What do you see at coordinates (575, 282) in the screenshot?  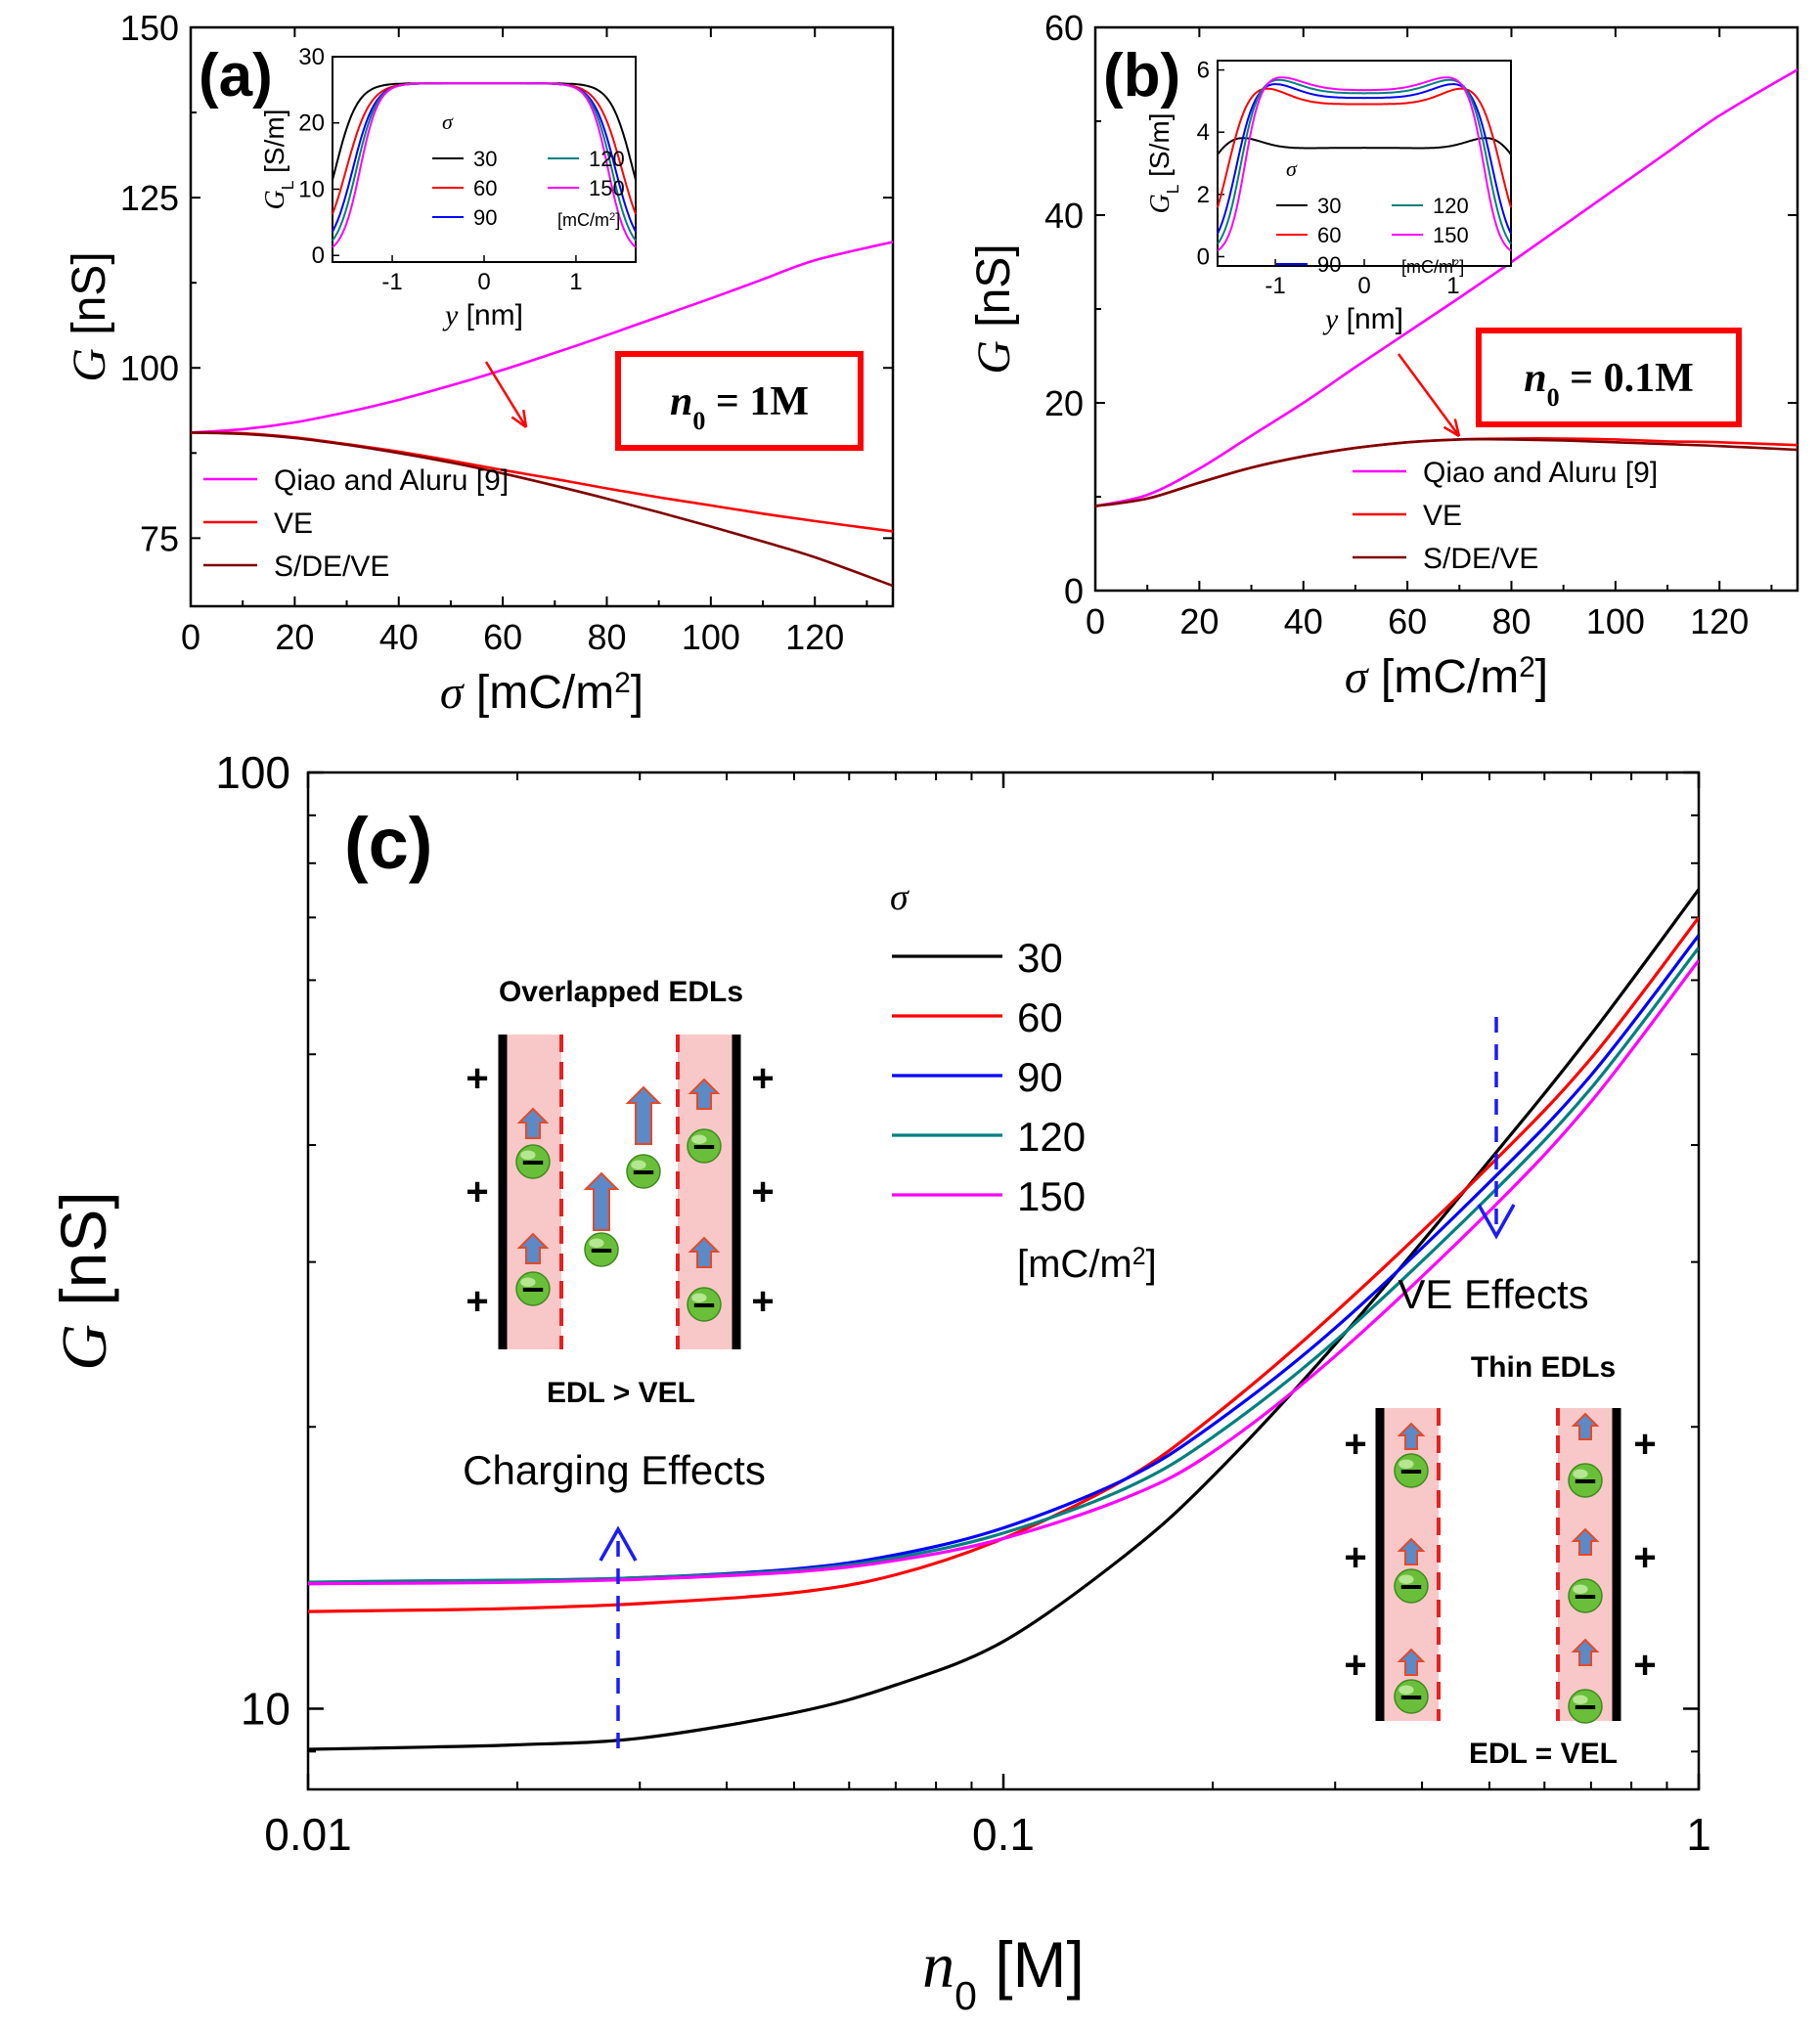 I see `inset-x-tick-label: 1` at bounding box center [575, 282].